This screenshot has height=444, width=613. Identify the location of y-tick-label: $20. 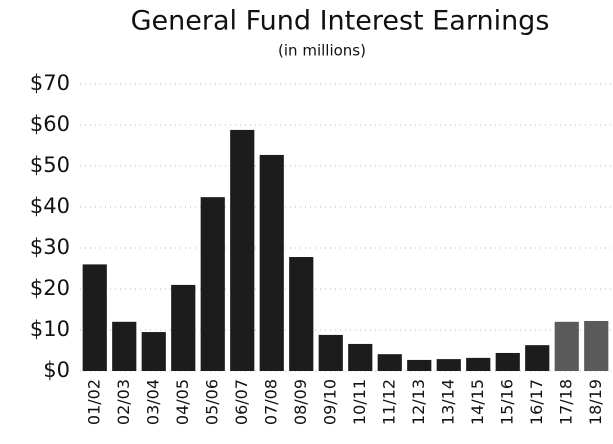
(50, 288).